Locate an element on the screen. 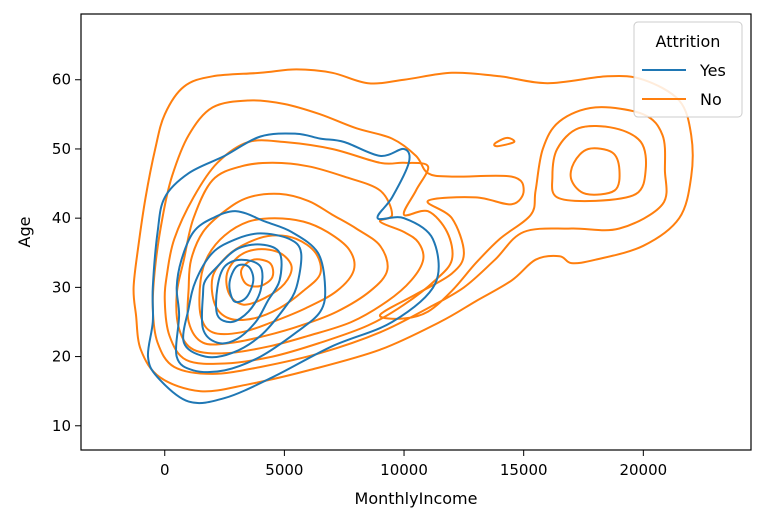  legend: Attrition Yes No is located at coordinates (688, 69).